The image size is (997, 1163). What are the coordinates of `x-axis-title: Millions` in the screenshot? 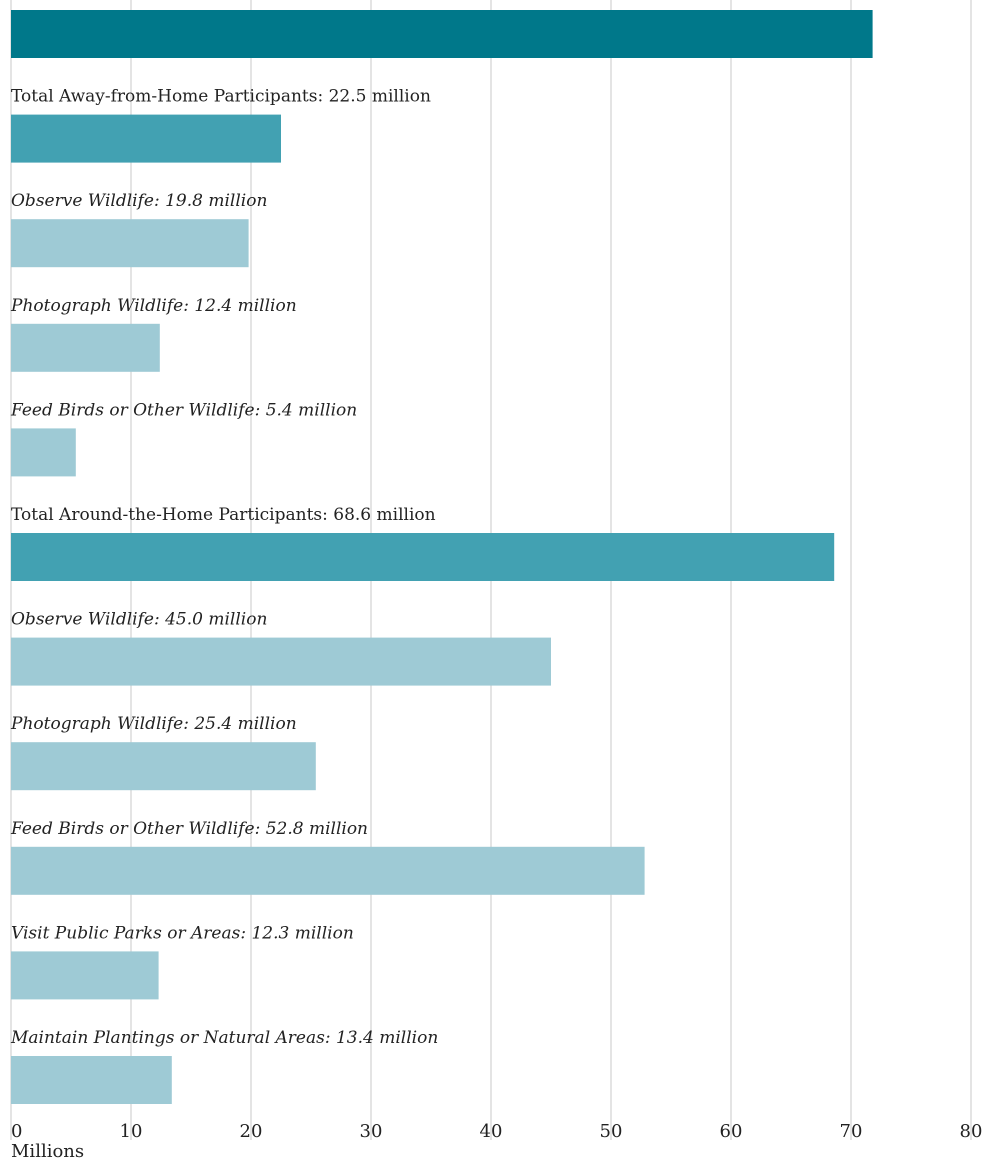 It's located at (47, 1151).